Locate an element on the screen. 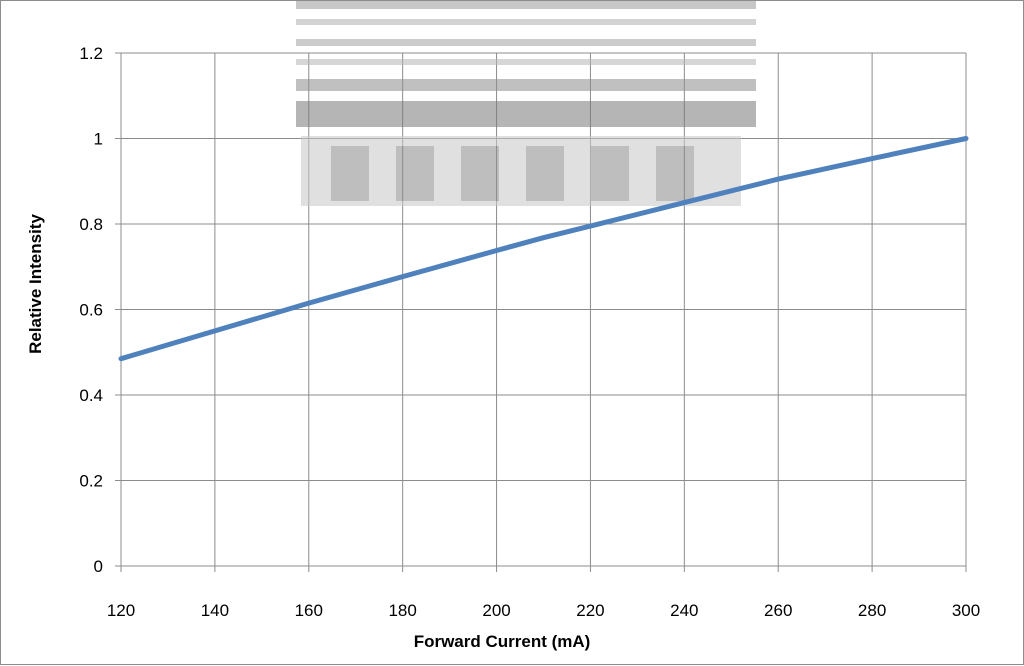  x-tick-label: 160 is located at coordinates (309, 610).